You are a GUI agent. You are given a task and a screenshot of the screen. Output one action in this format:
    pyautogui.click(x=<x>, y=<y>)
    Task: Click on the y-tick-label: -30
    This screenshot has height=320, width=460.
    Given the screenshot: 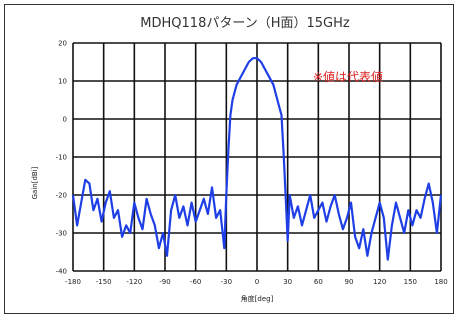 What is the action you would take?
    pyautogui.click(x=61, y=234)
    